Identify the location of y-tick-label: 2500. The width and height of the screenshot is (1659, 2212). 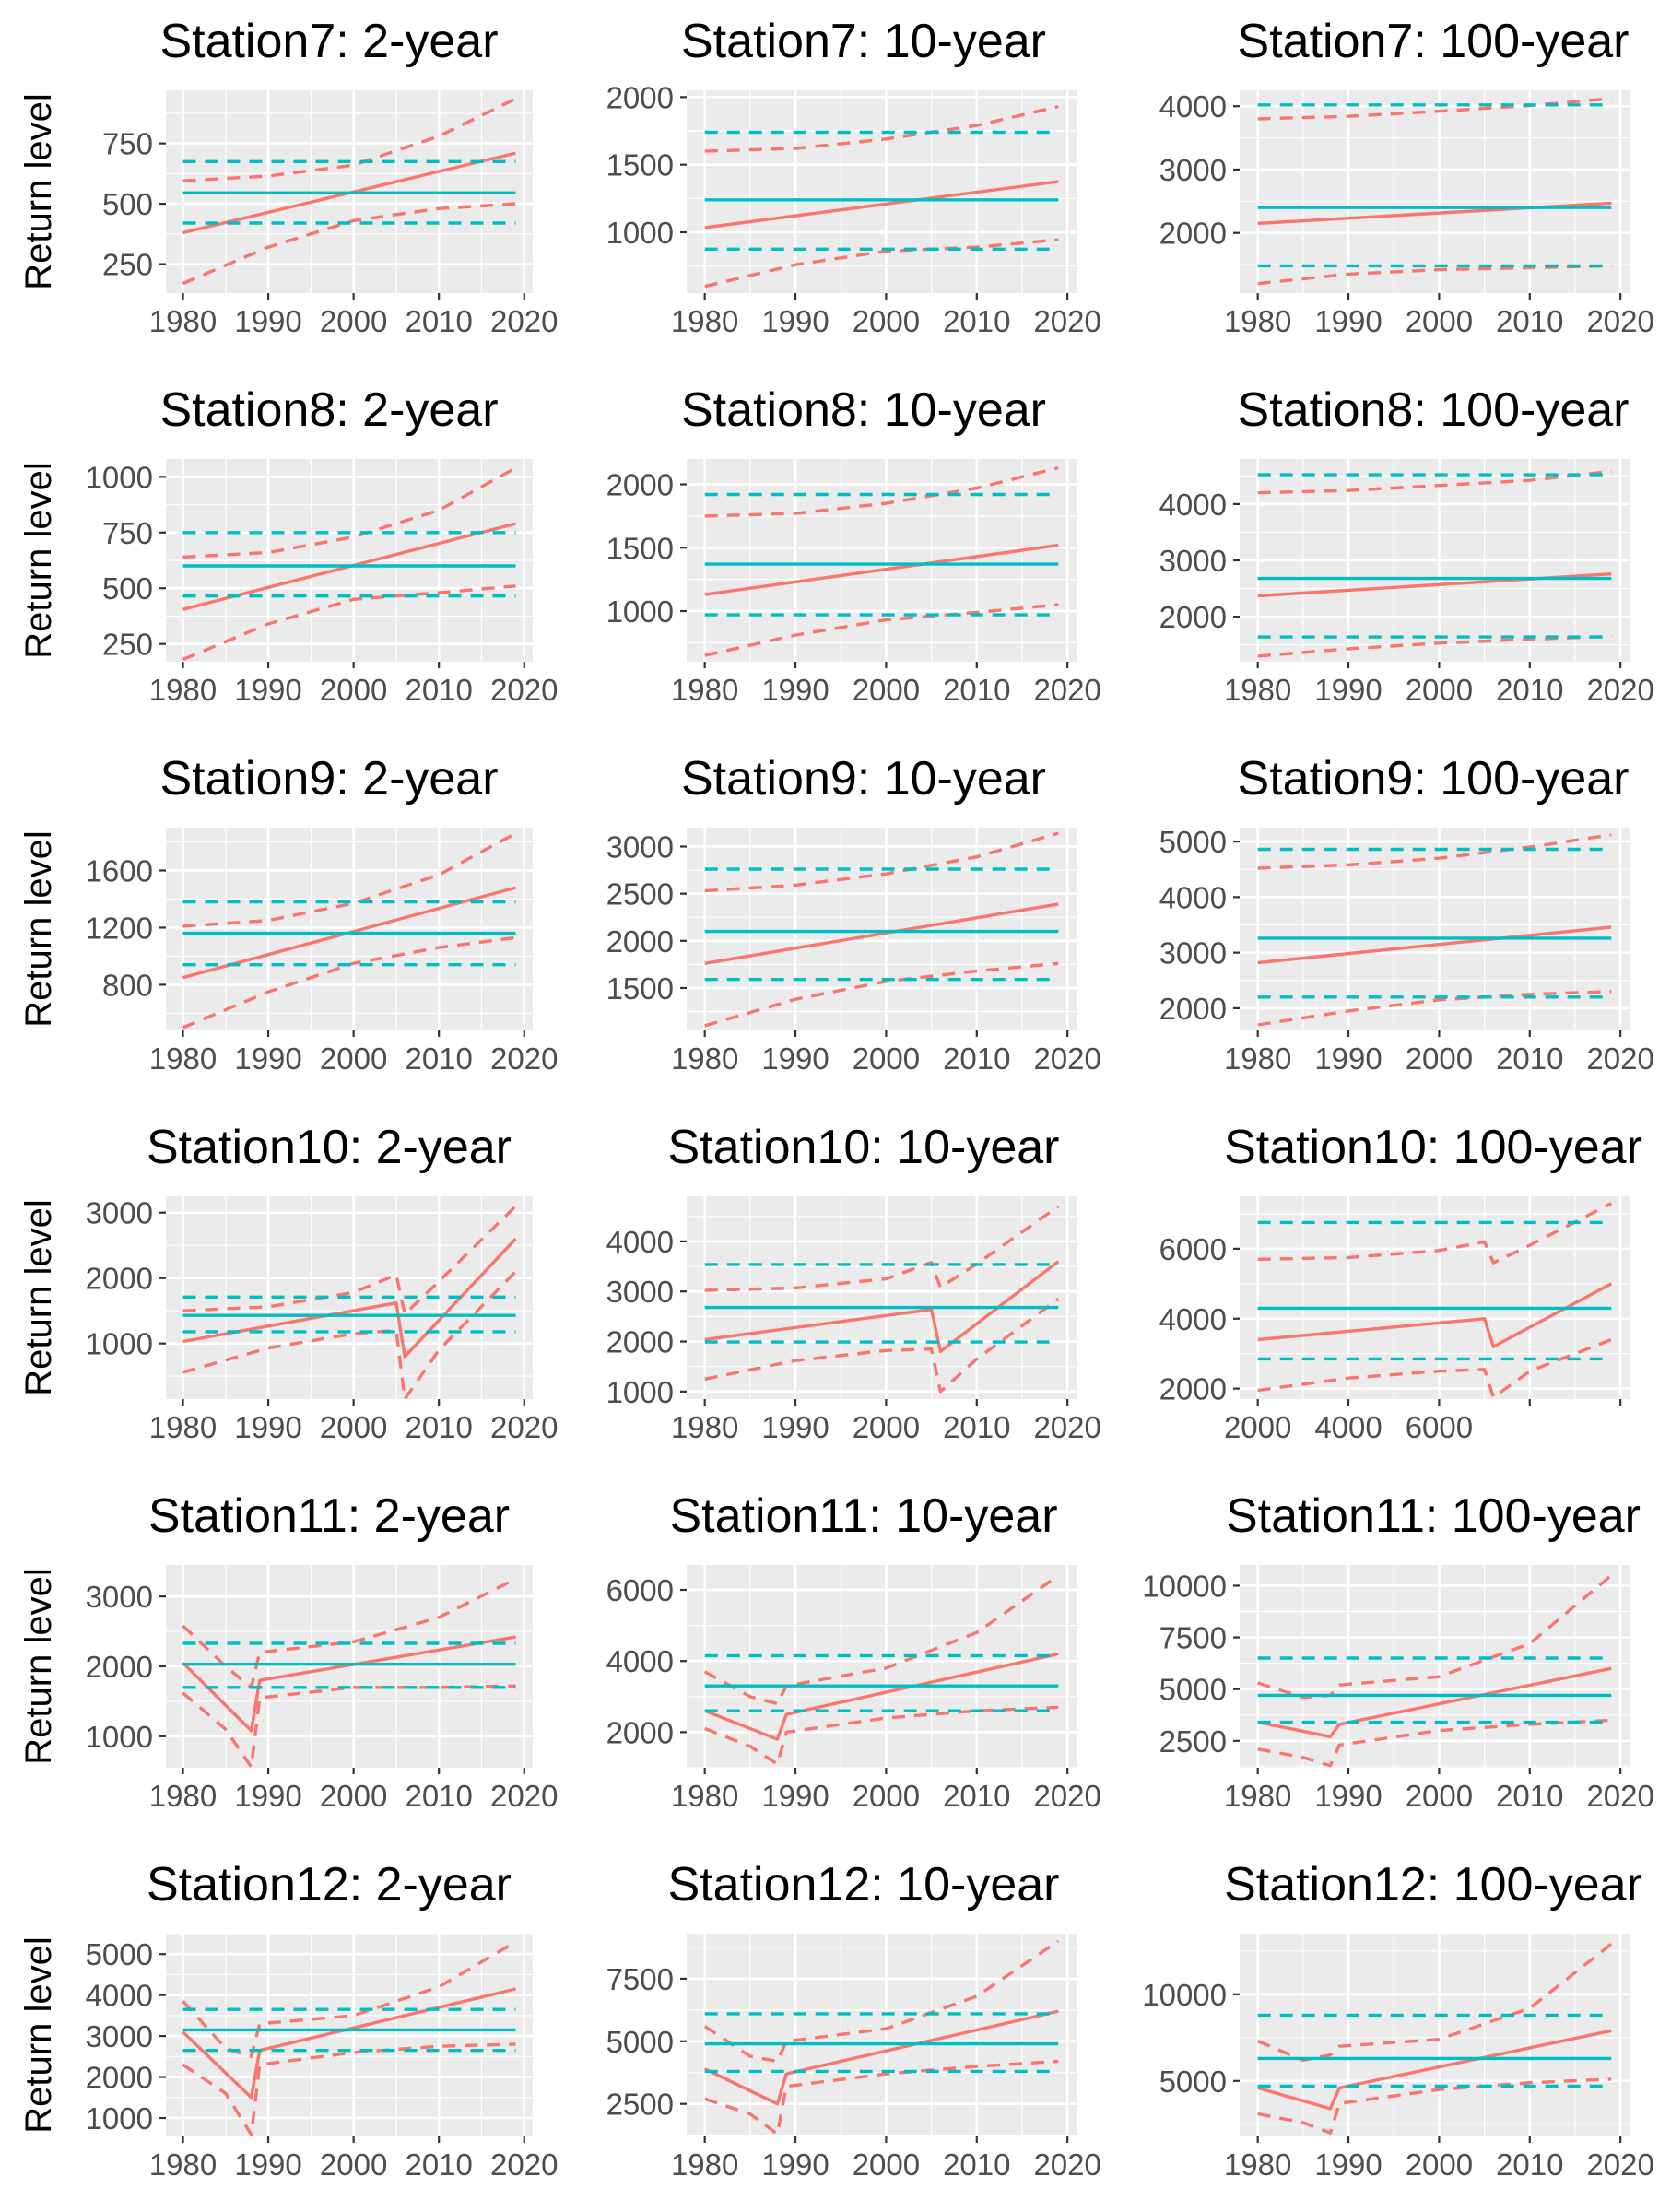
(640, 894).